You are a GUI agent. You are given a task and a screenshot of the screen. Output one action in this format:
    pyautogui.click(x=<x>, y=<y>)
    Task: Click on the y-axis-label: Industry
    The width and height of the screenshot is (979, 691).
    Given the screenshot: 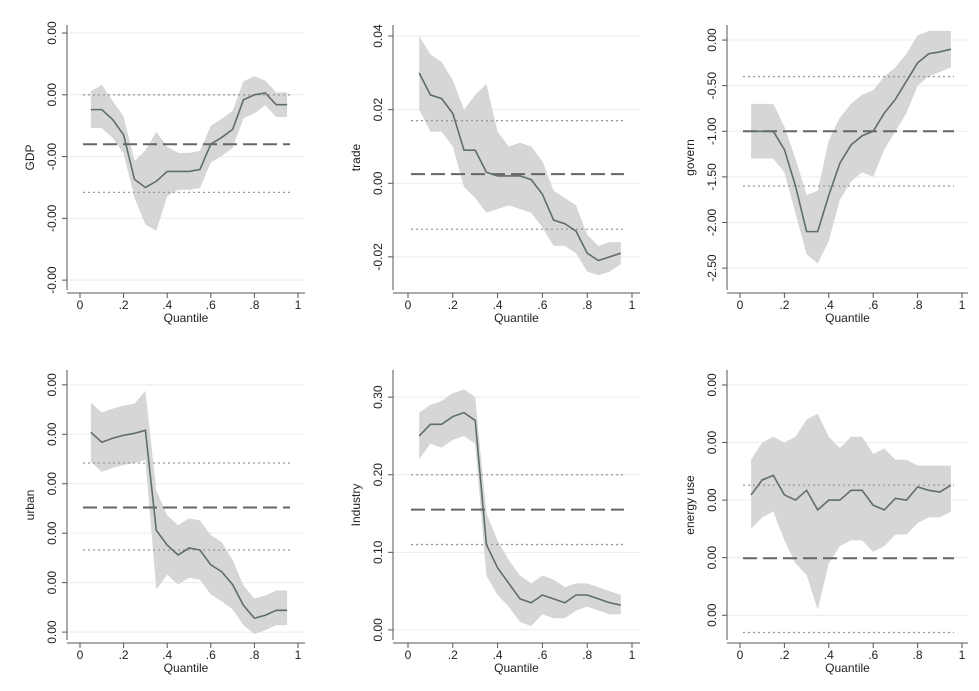 What is the action you would take?
    pyautogui.click(x=356, y=505)
    